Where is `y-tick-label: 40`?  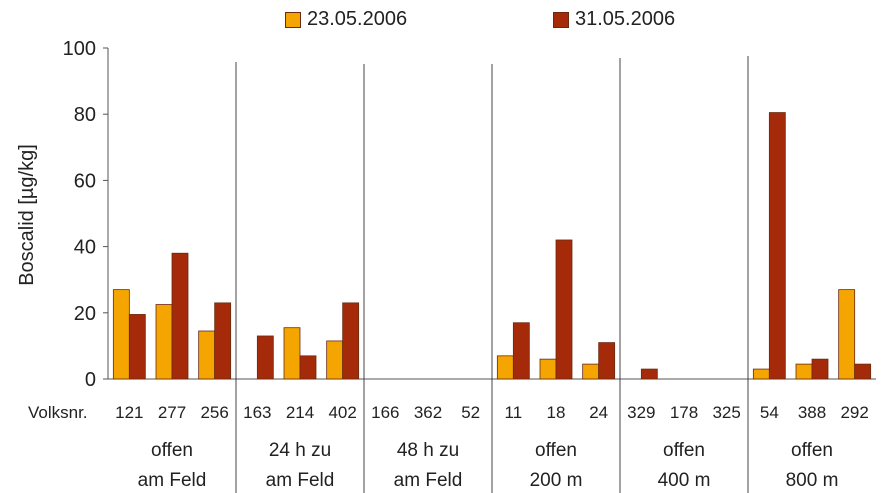 y-tick-label: 40 is located at coordinates (85, 248).